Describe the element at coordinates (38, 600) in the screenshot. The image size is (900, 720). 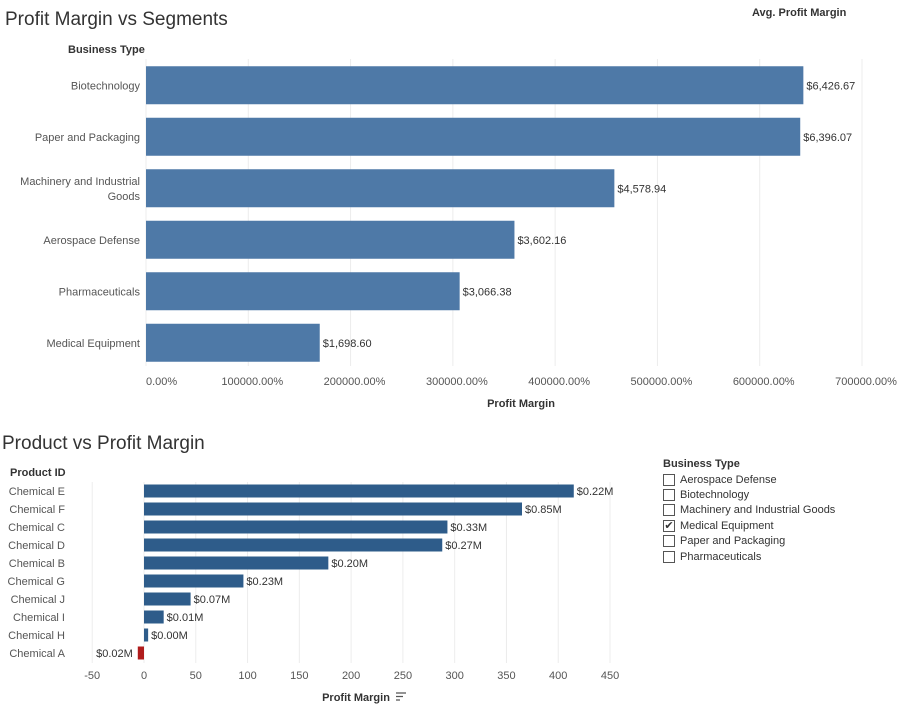
I see `product-category-label: Chemical J` at that location.